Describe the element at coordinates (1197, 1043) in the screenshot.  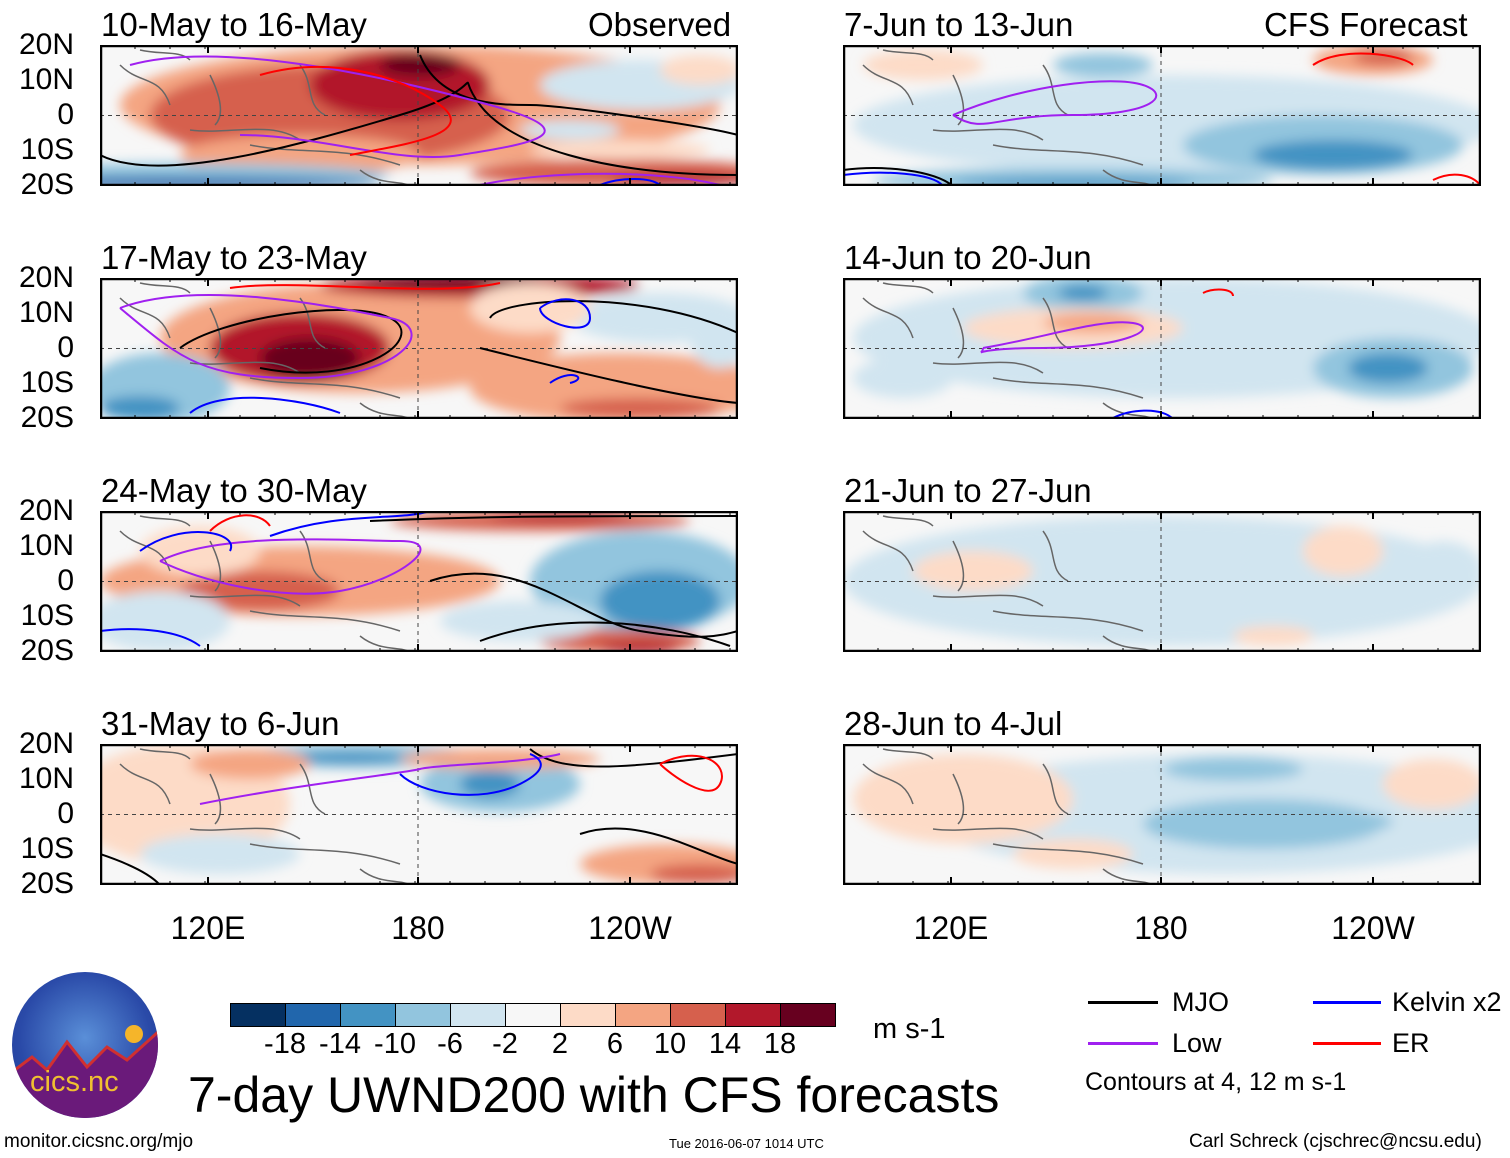
I see `legend-low: Low` at that location.